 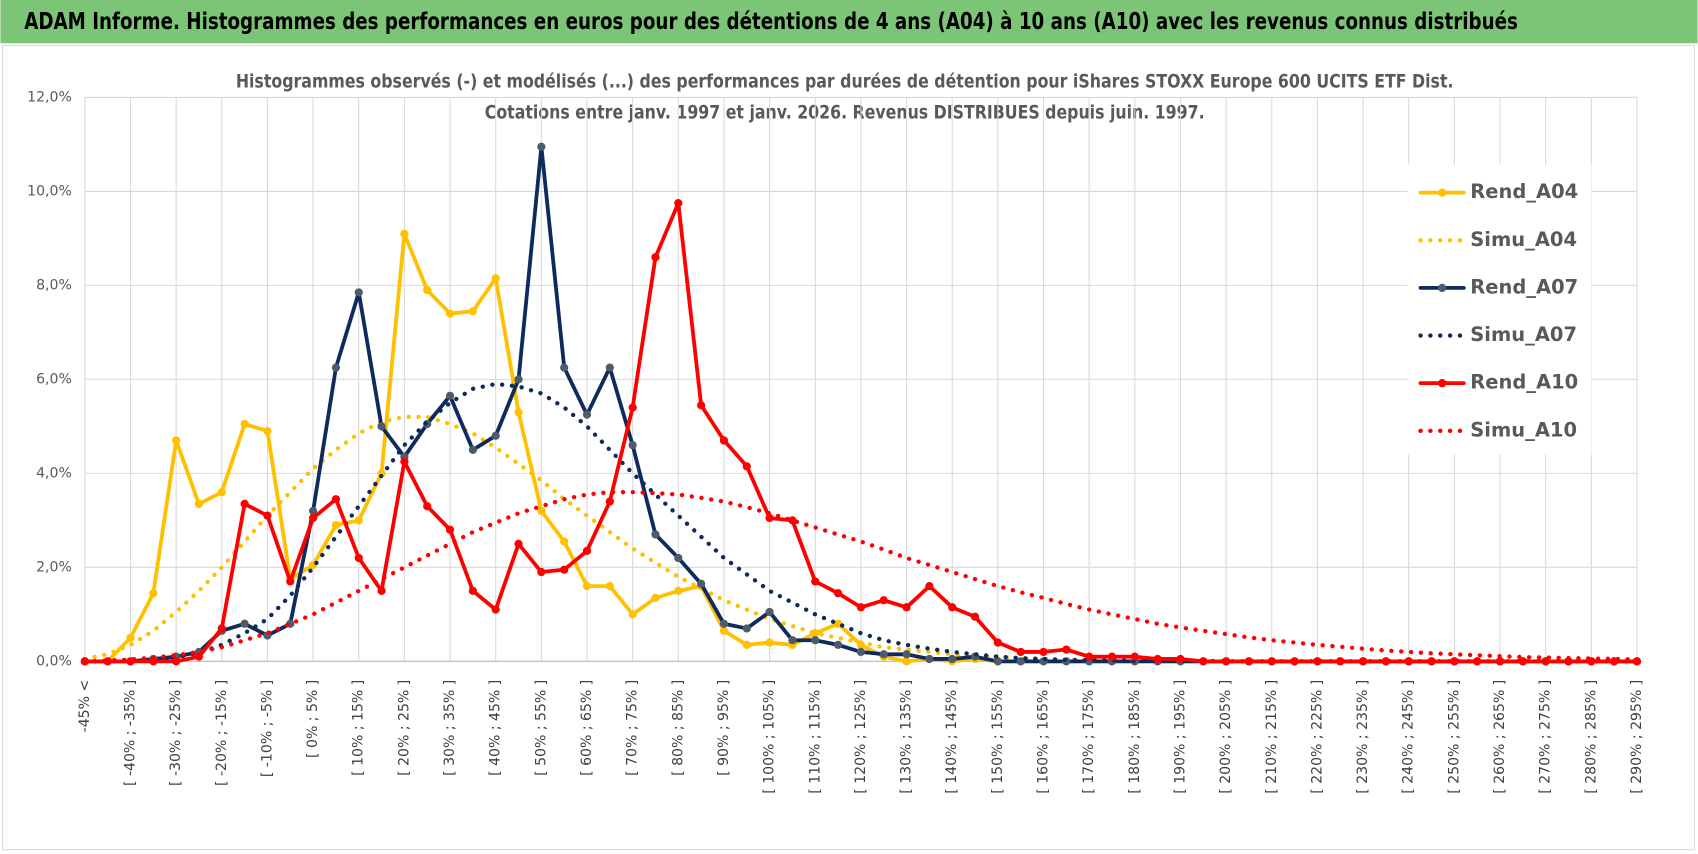 I want to click on x-tick-label: [ 10% ; 15% ], so click(x=359, y=728).